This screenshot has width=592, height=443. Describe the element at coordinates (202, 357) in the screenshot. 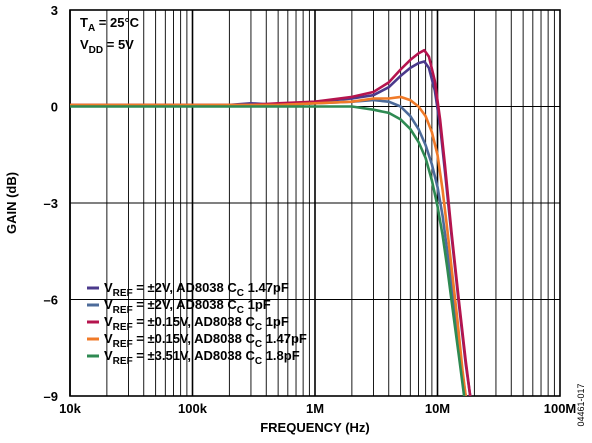

I see `legend-entry: VREF = ±3.51V, AD8038 CC 1.8pF` at that location.